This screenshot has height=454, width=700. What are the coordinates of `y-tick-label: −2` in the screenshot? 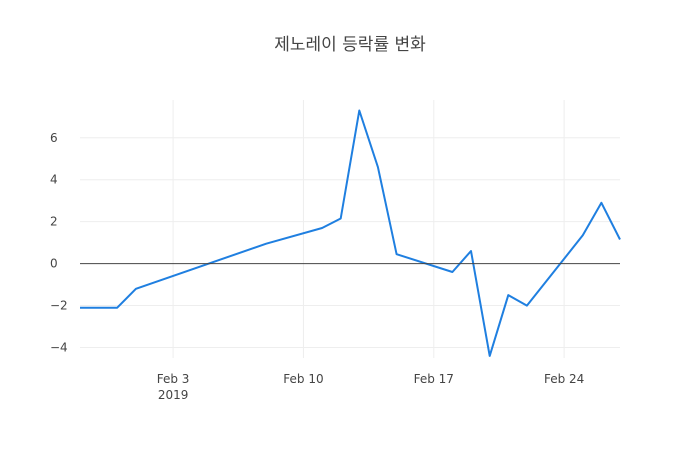 It's located at (59, 306).